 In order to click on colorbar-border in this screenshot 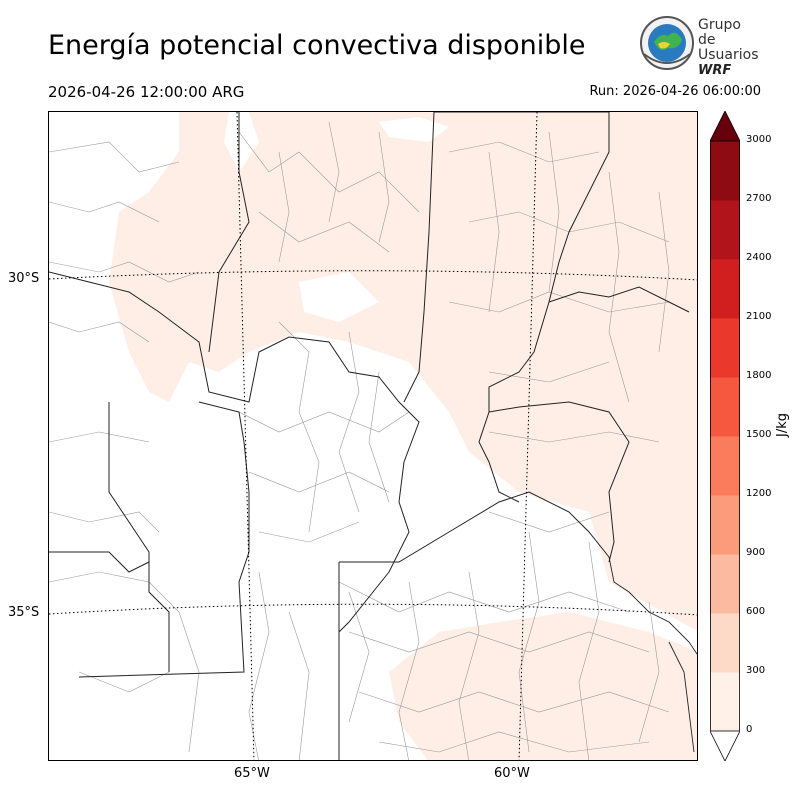, I will do `click(725, 436)`.